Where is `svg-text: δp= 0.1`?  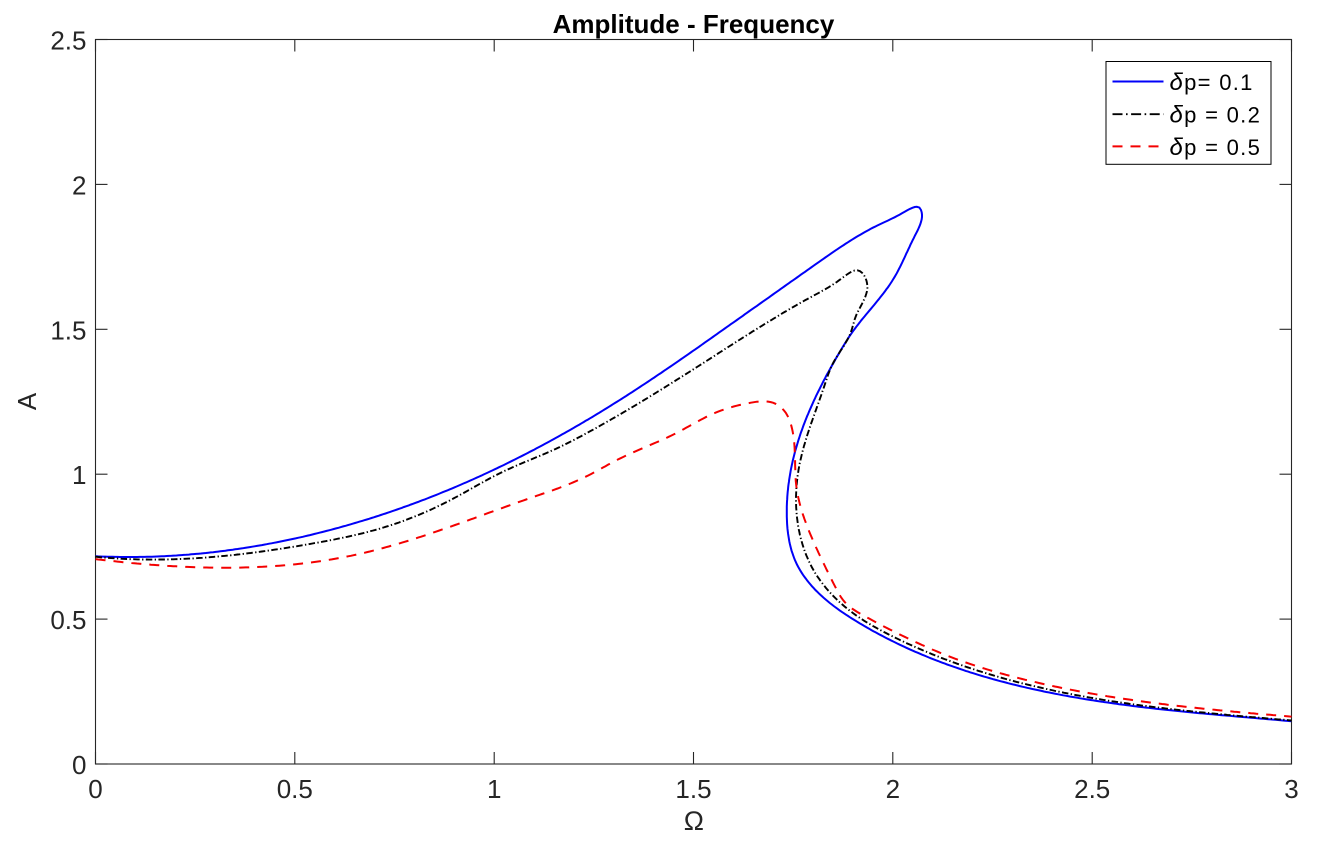
svg-text: δp= 0.1 is located at coordinates (1212, 82).